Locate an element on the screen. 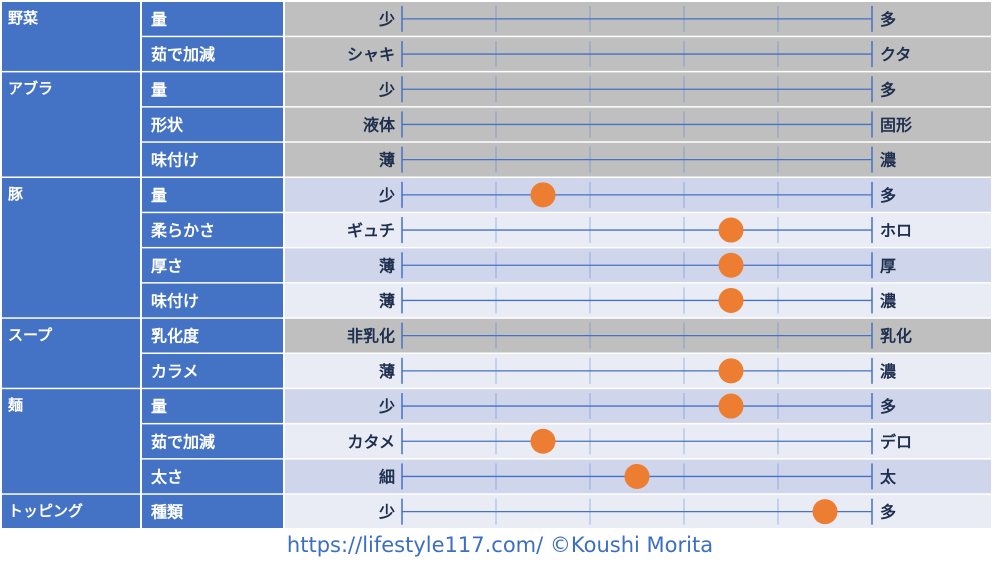  scale-right-label: クタ is located at coordinates (895, 54).